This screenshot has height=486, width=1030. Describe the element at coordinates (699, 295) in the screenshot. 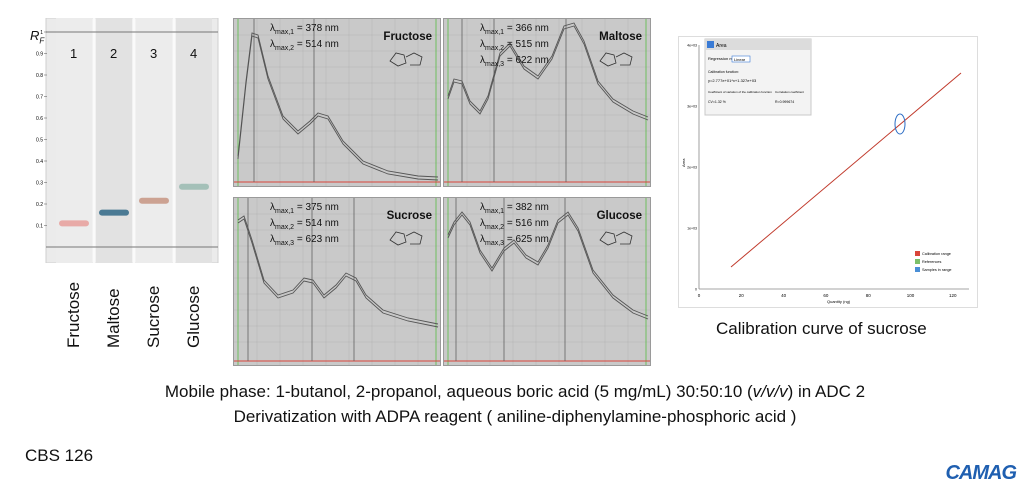

I see `x-tick-label: 0` at that location.